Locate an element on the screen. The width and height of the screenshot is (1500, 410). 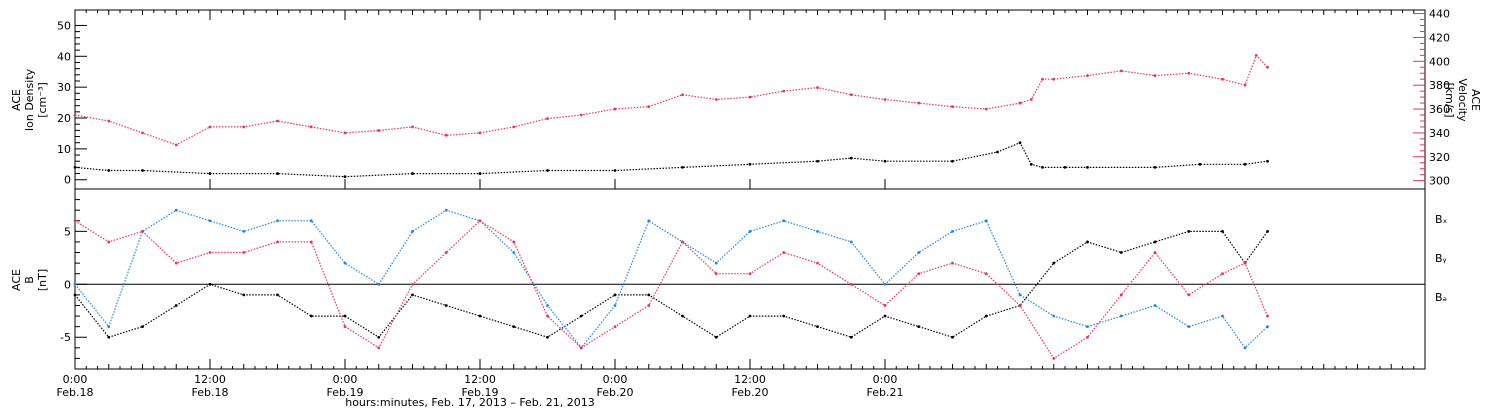
top-left-ylabel-2: Ion Density is located at coordinates (29, 99).